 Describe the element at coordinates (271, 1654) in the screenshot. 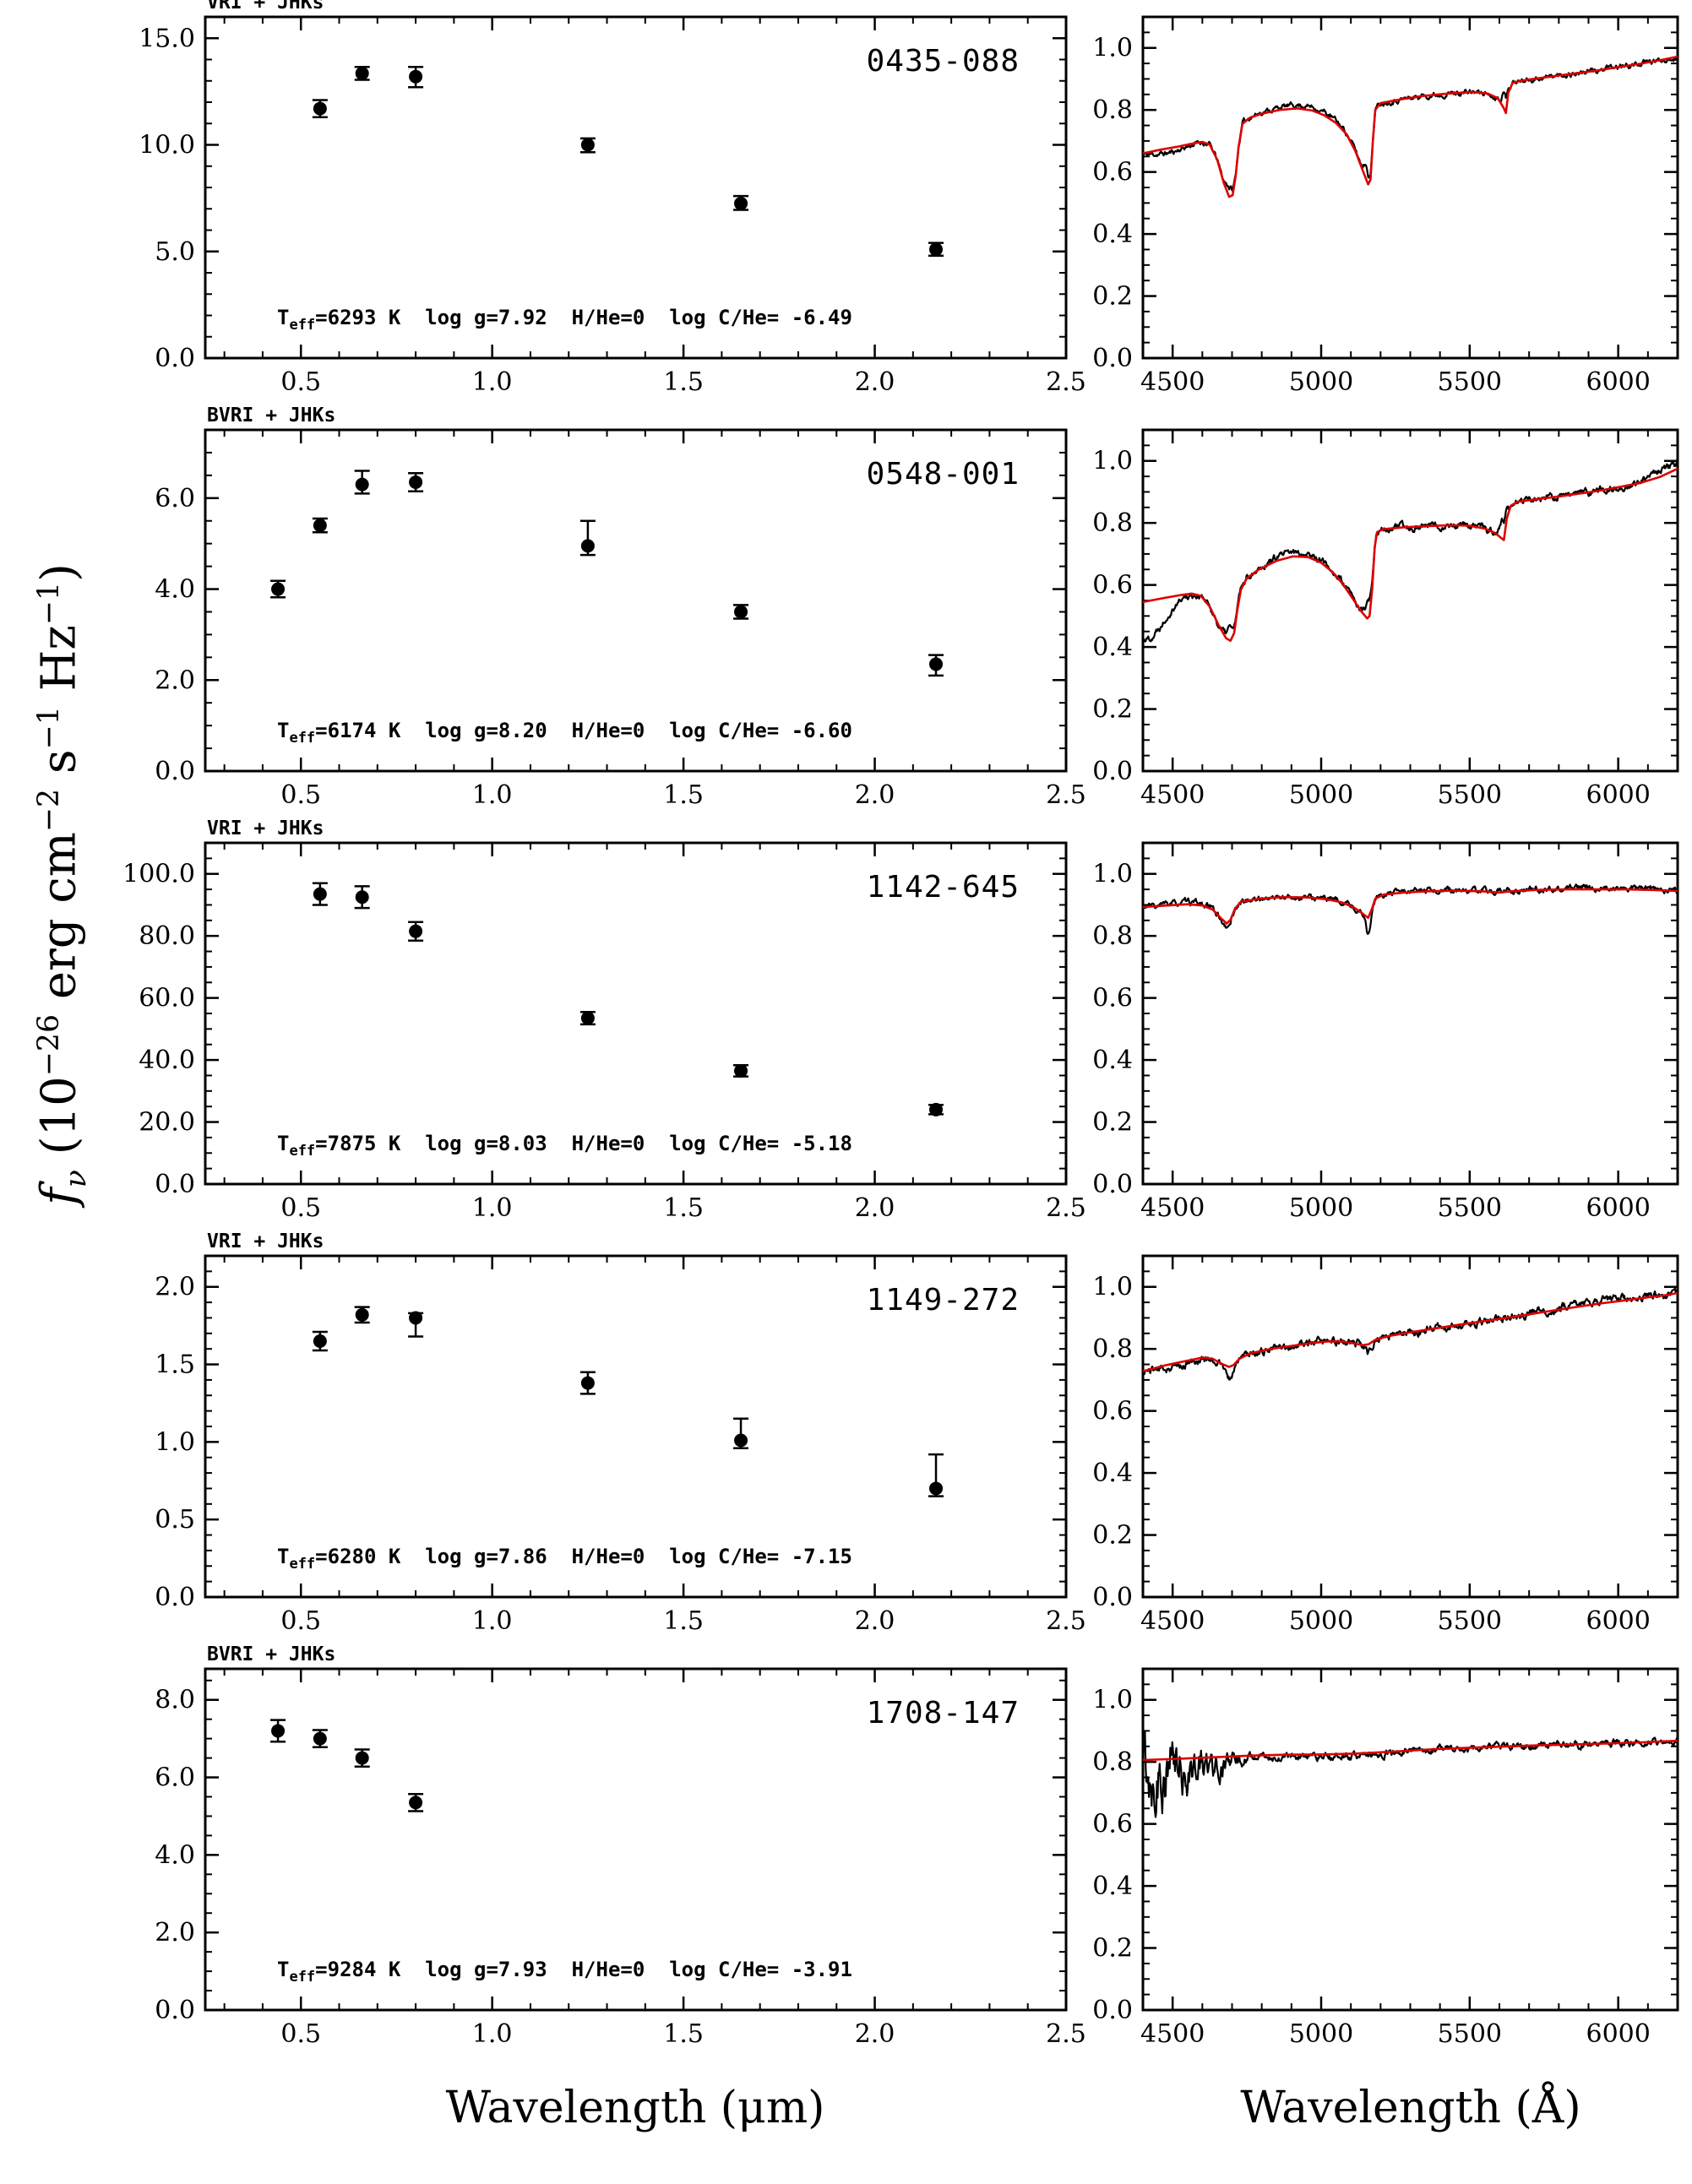

I see `photometry-label: BVRI + JHKs` at that location.